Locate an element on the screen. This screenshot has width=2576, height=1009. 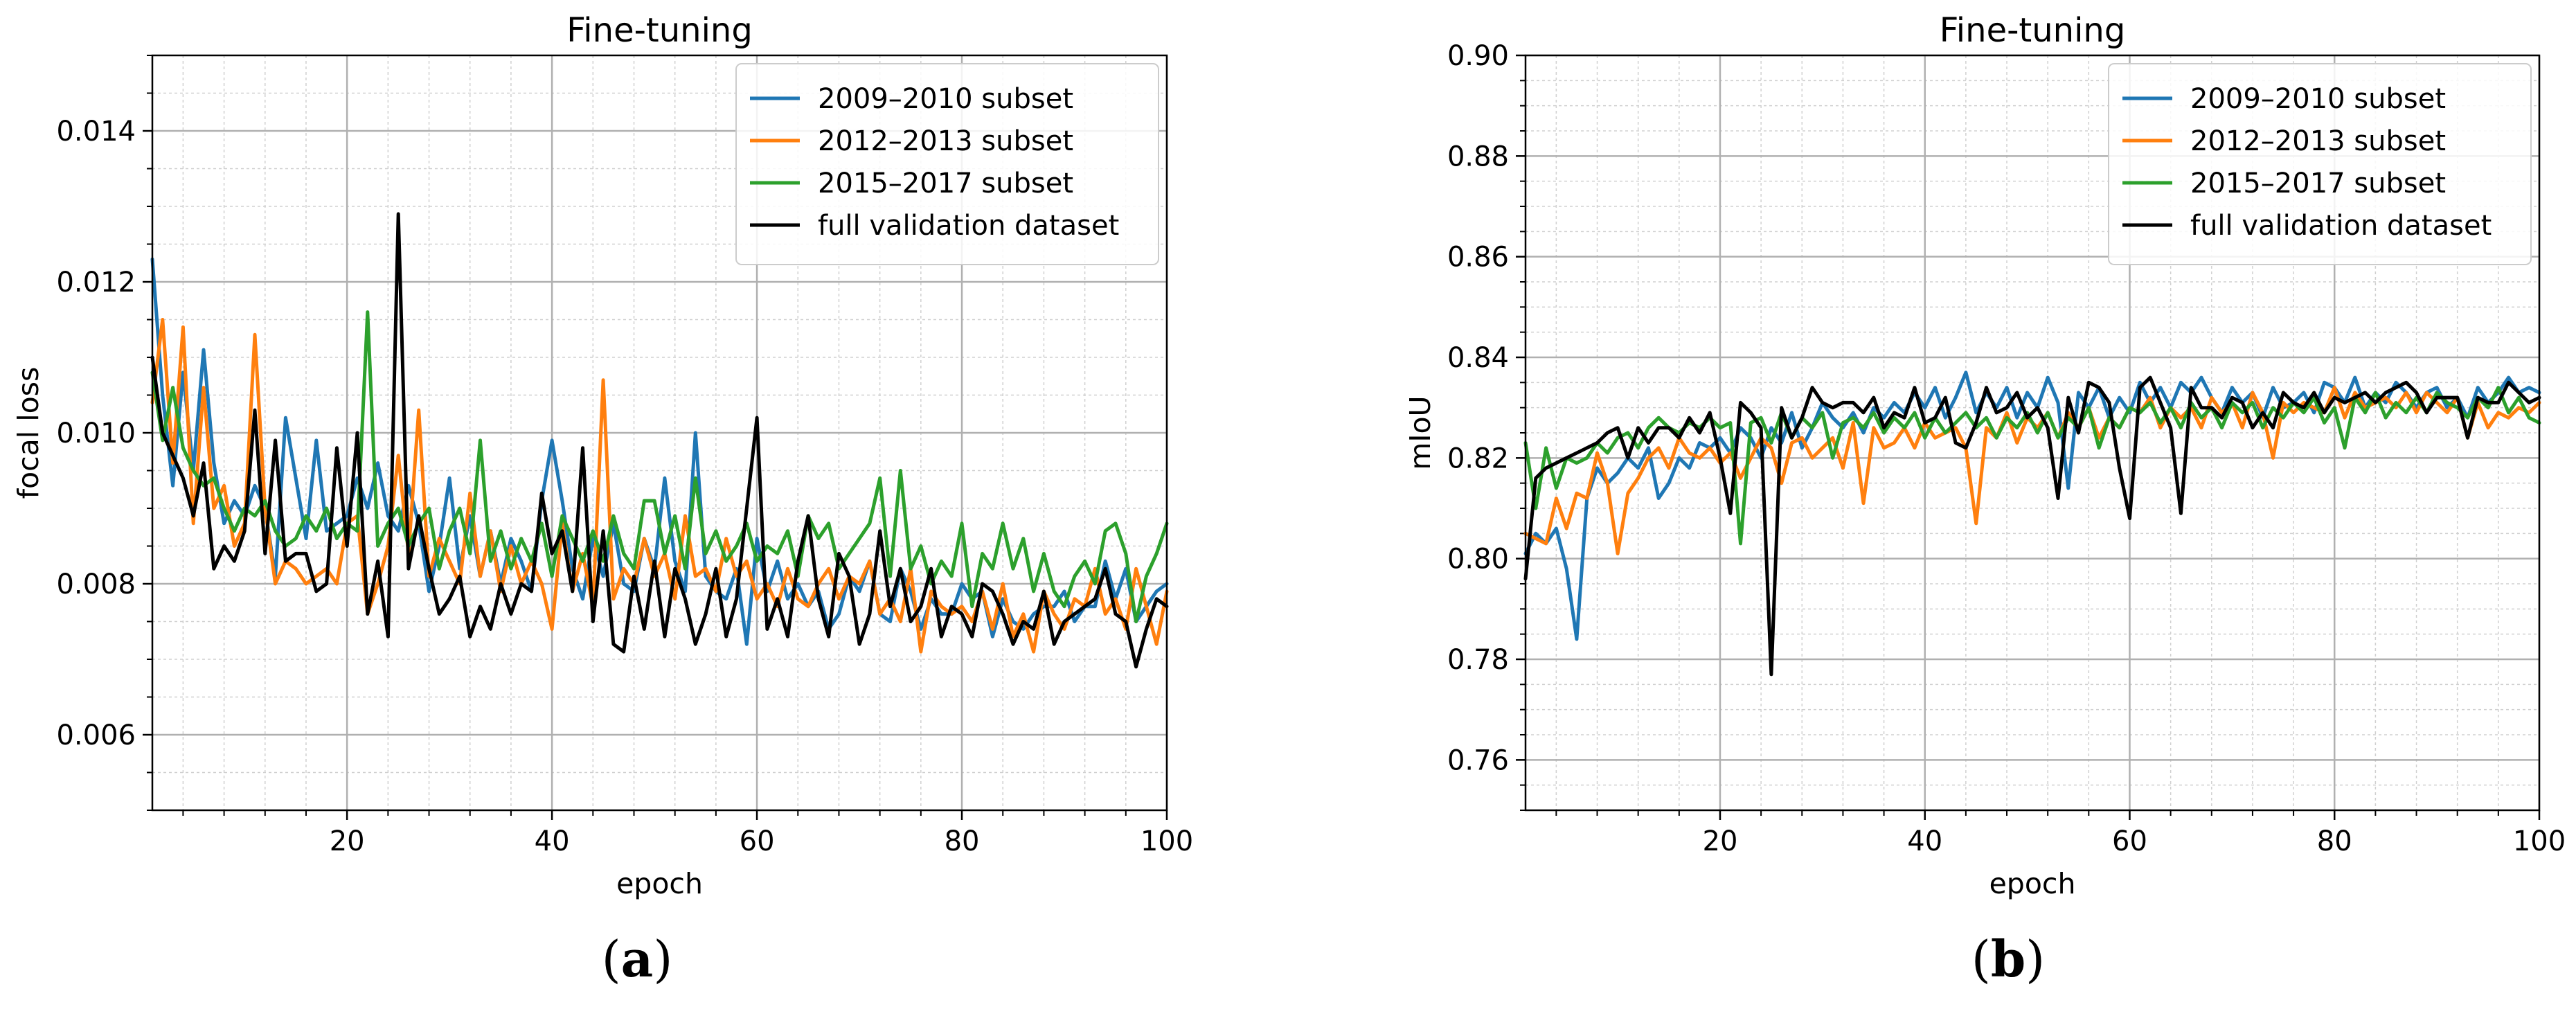
panel-label-b: (b) is located at coordinates (2008, 958).